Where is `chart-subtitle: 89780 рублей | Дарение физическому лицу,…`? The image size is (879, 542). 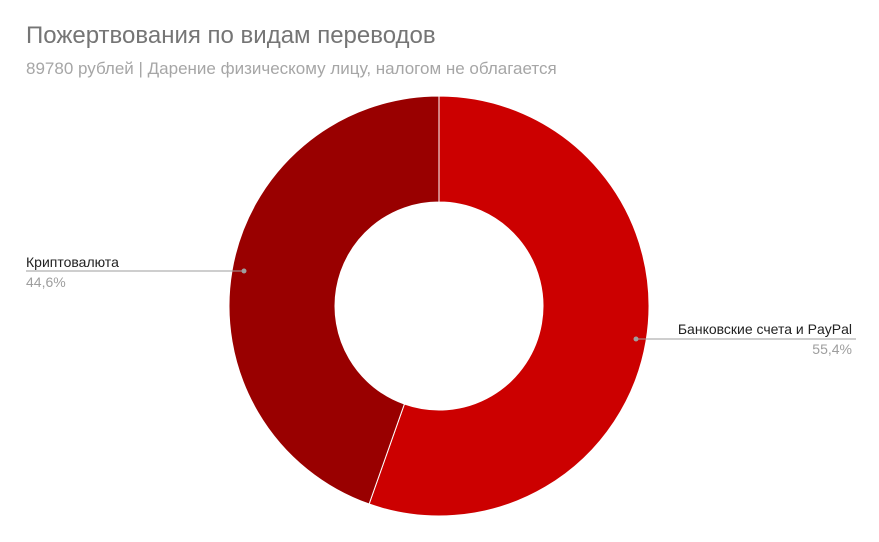
chart-subtitle: 89780 рублей | Дарение физическому лицу,… is located at coordinates (291, 68).